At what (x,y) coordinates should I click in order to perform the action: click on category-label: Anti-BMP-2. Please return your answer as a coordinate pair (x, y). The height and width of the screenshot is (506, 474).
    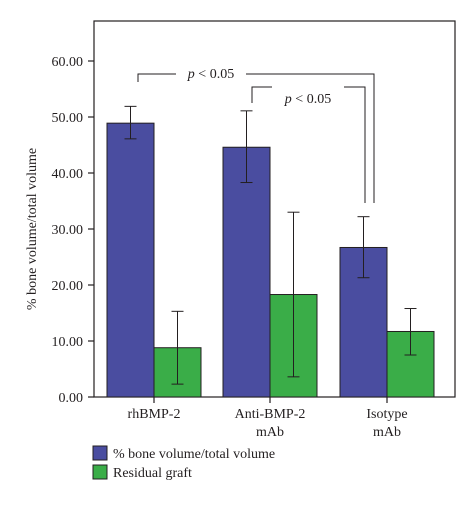
    Looking at the image, I should click on (270, 414).